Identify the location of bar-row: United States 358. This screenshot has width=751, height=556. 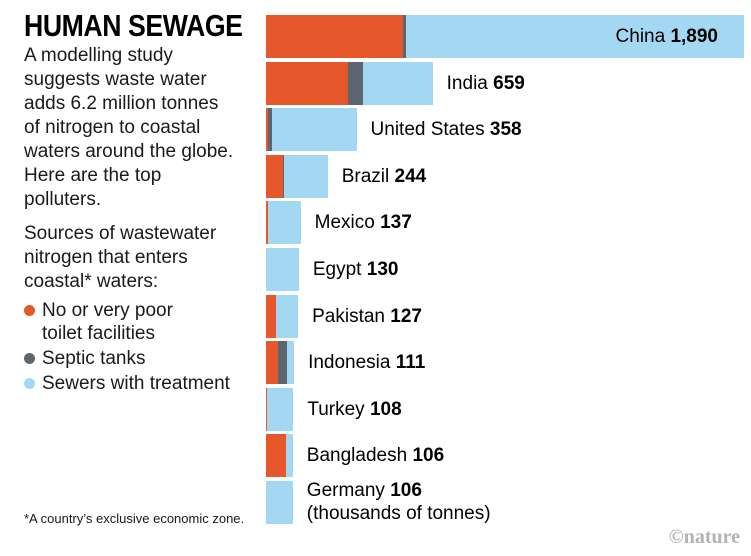
(505, 130).